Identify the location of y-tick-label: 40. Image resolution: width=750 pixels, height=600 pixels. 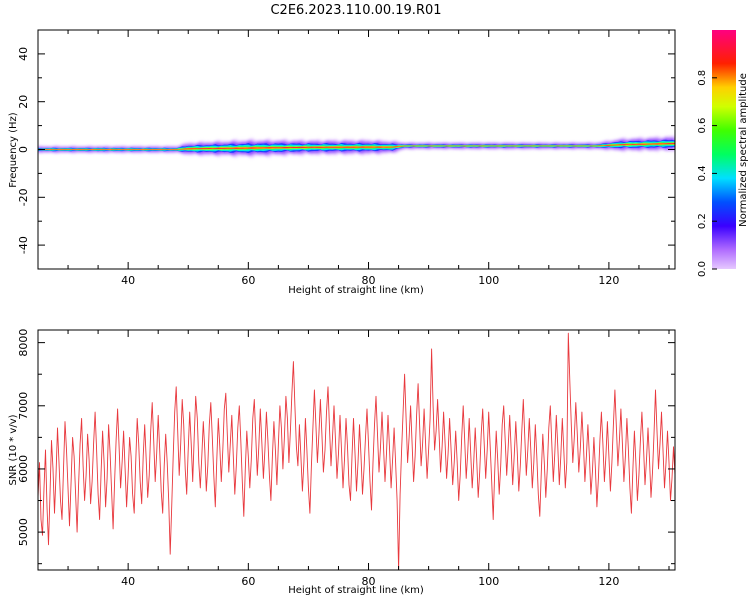
(23, 54).